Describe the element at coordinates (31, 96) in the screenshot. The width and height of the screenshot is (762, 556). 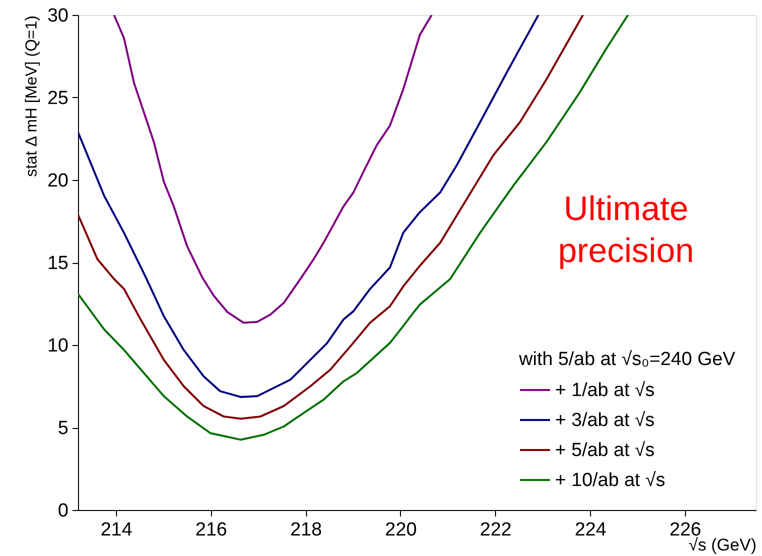
I see `y-axis-title: stat Δ mH [MeV] (Q=1)` at that location.